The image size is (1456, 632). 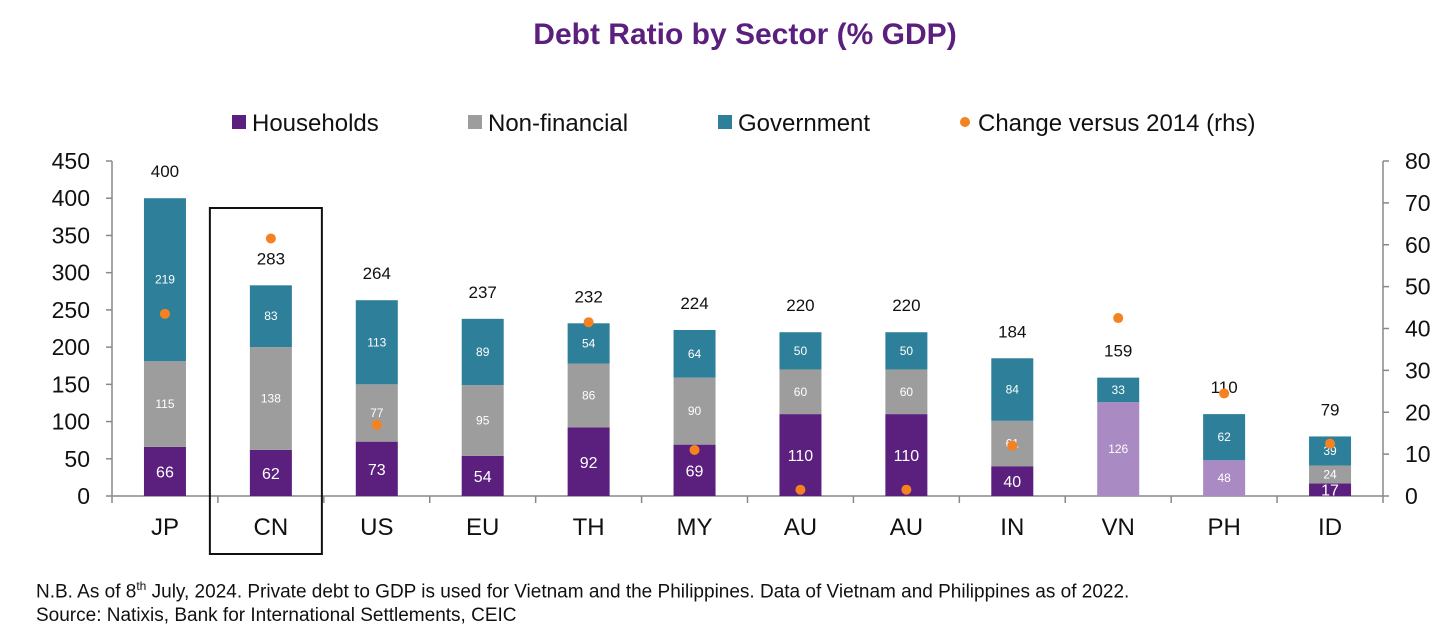 What do you see at coordinates (71, 310) in the screenshot?
I see `y-left-tick-label: 250` at bounding box center [71, 310].